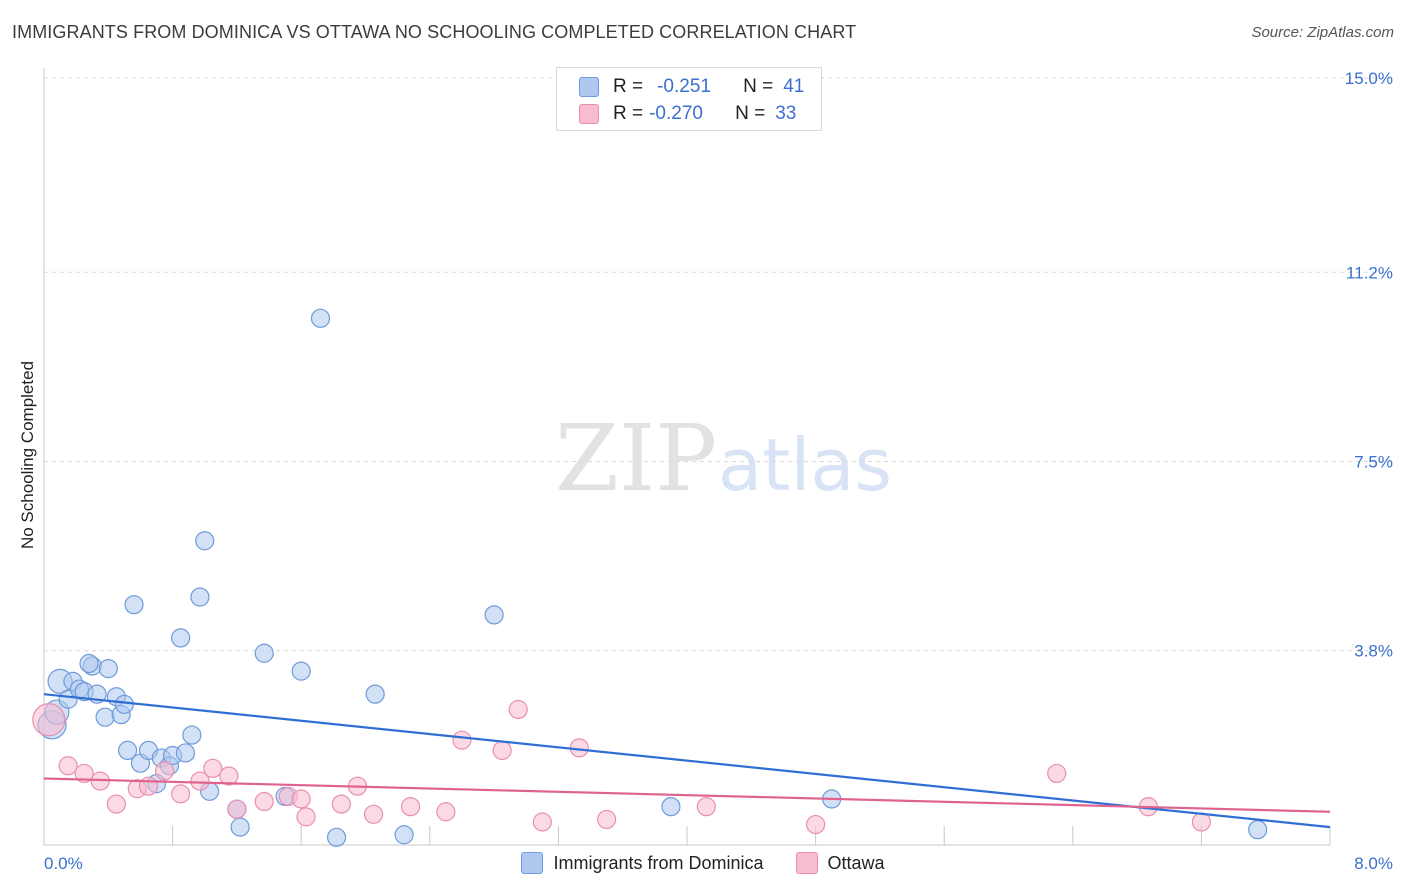 This screenshot has height=892, width=1406. I want to click on y-tick-label: 3.8%, so click(1373, 651).